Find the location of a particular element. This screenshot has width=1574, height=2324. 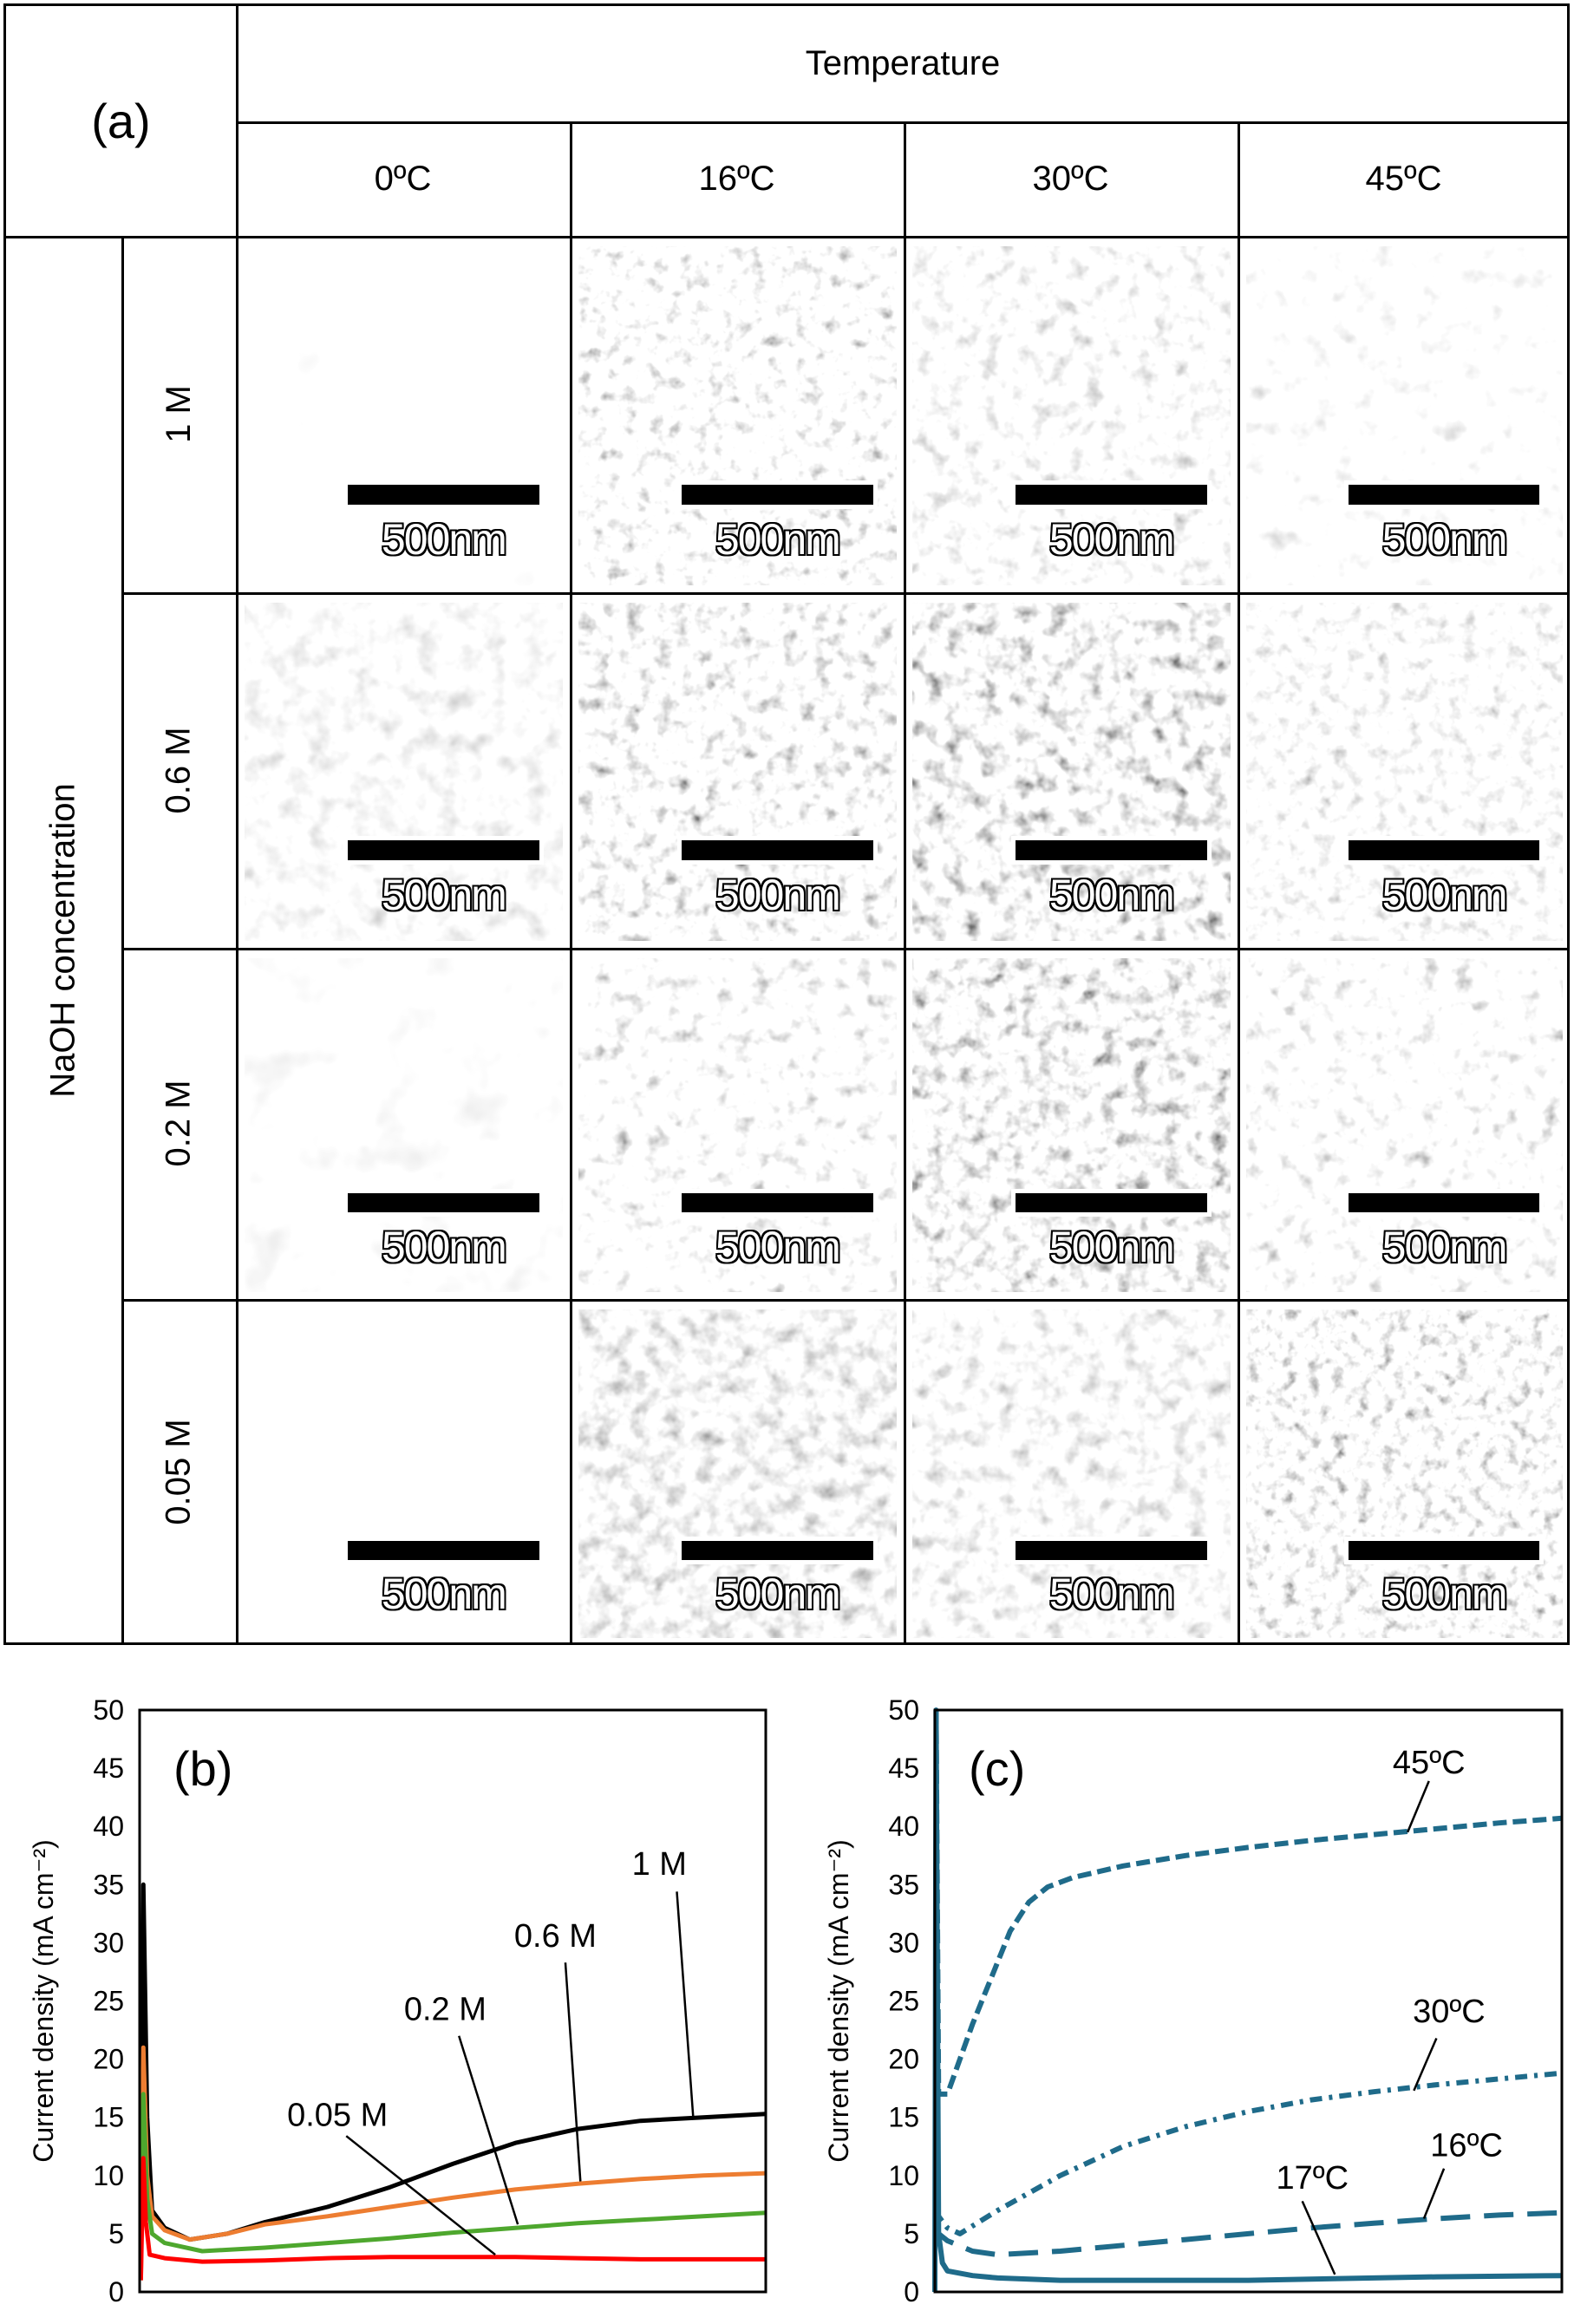

series-annotation: 17ºC is located at coordinates (1313, 2178).